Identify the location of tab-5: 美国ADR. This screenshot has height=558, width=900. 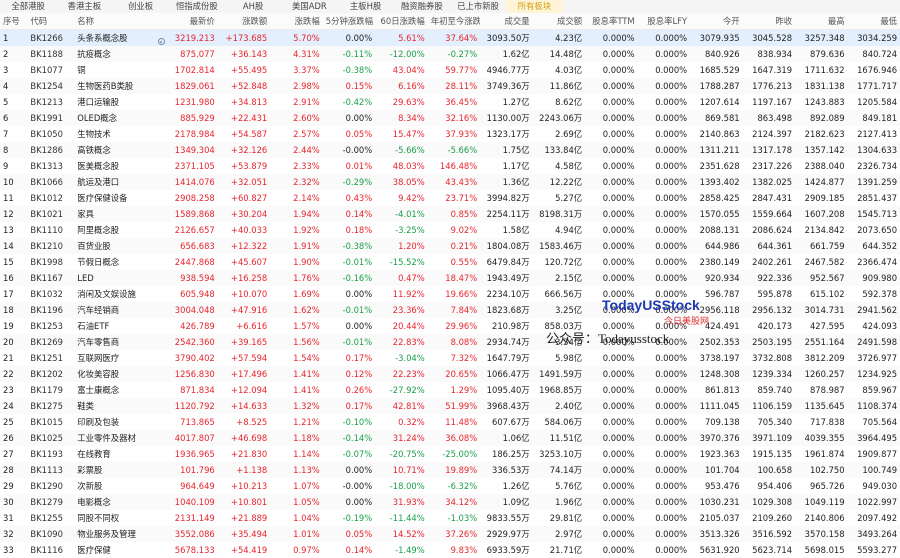
(309, 6).